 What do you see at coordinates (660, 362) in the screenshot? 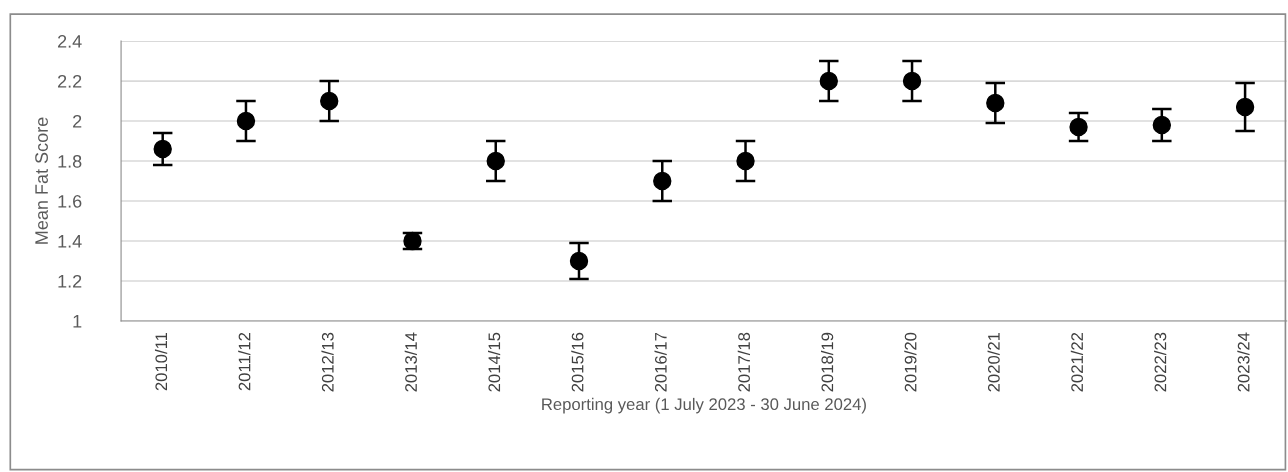
I see `x-tick-label: 2016/17` at bounding box center [660, 362].